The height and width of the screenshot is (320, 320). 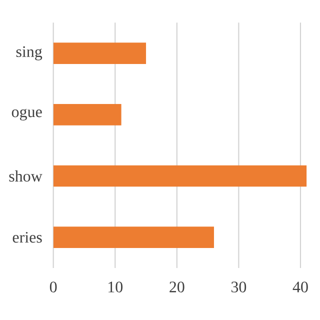 What do you see at coordinates (29, 53) in the screenshot?
I see `y-tick-label: sing` at bounding box center [29, 53].